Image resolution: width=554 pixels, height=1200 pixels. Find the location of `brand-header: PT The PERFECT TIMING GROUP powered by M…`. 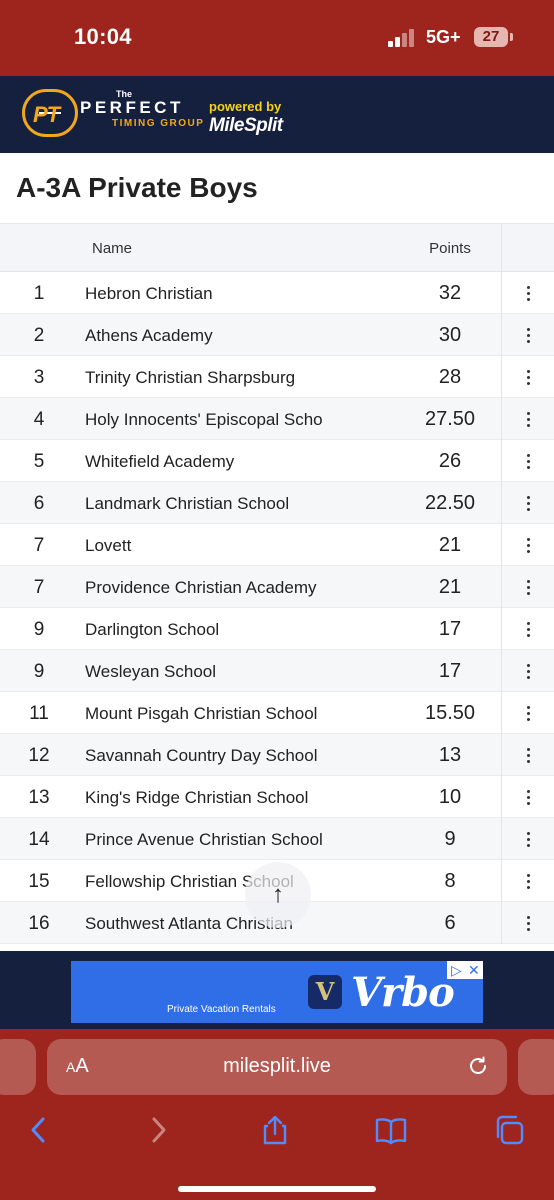

brand-header: PT The PERFECT TIMING GROUP powered by M… is located at coordinates (277, 114).